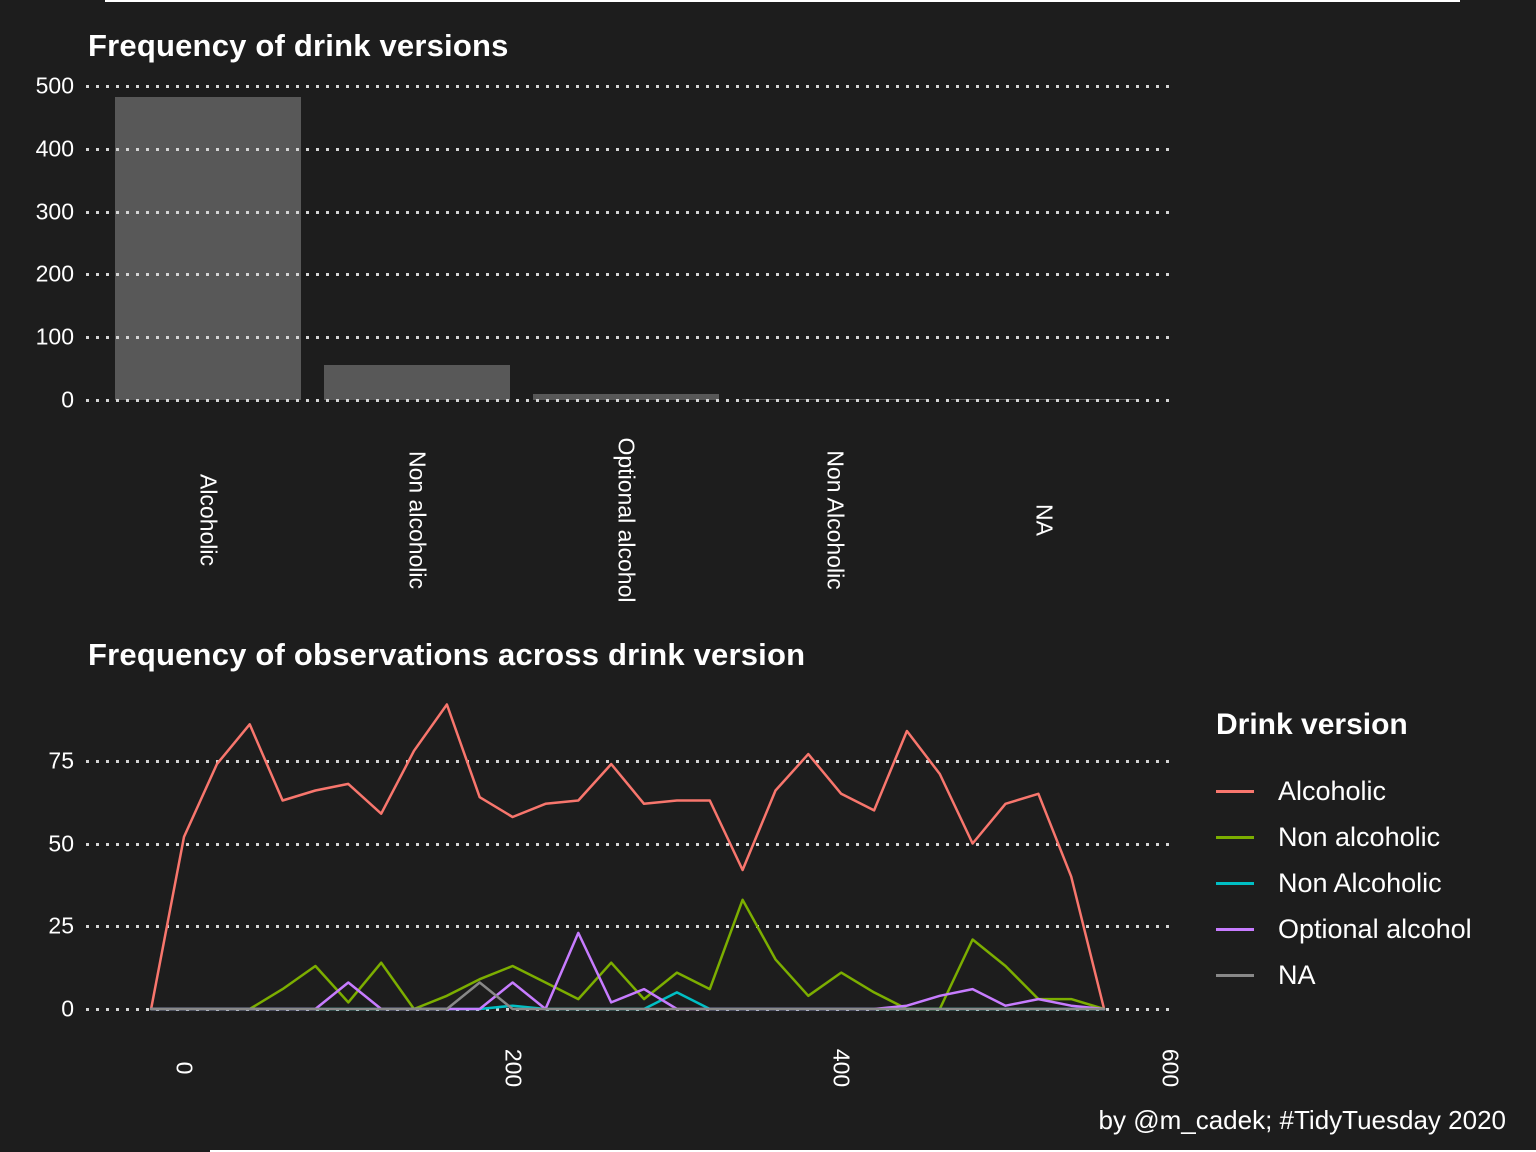 The image size is (1536, 1152). I want to click on legend-title: Drink version, so click(1312, 724).